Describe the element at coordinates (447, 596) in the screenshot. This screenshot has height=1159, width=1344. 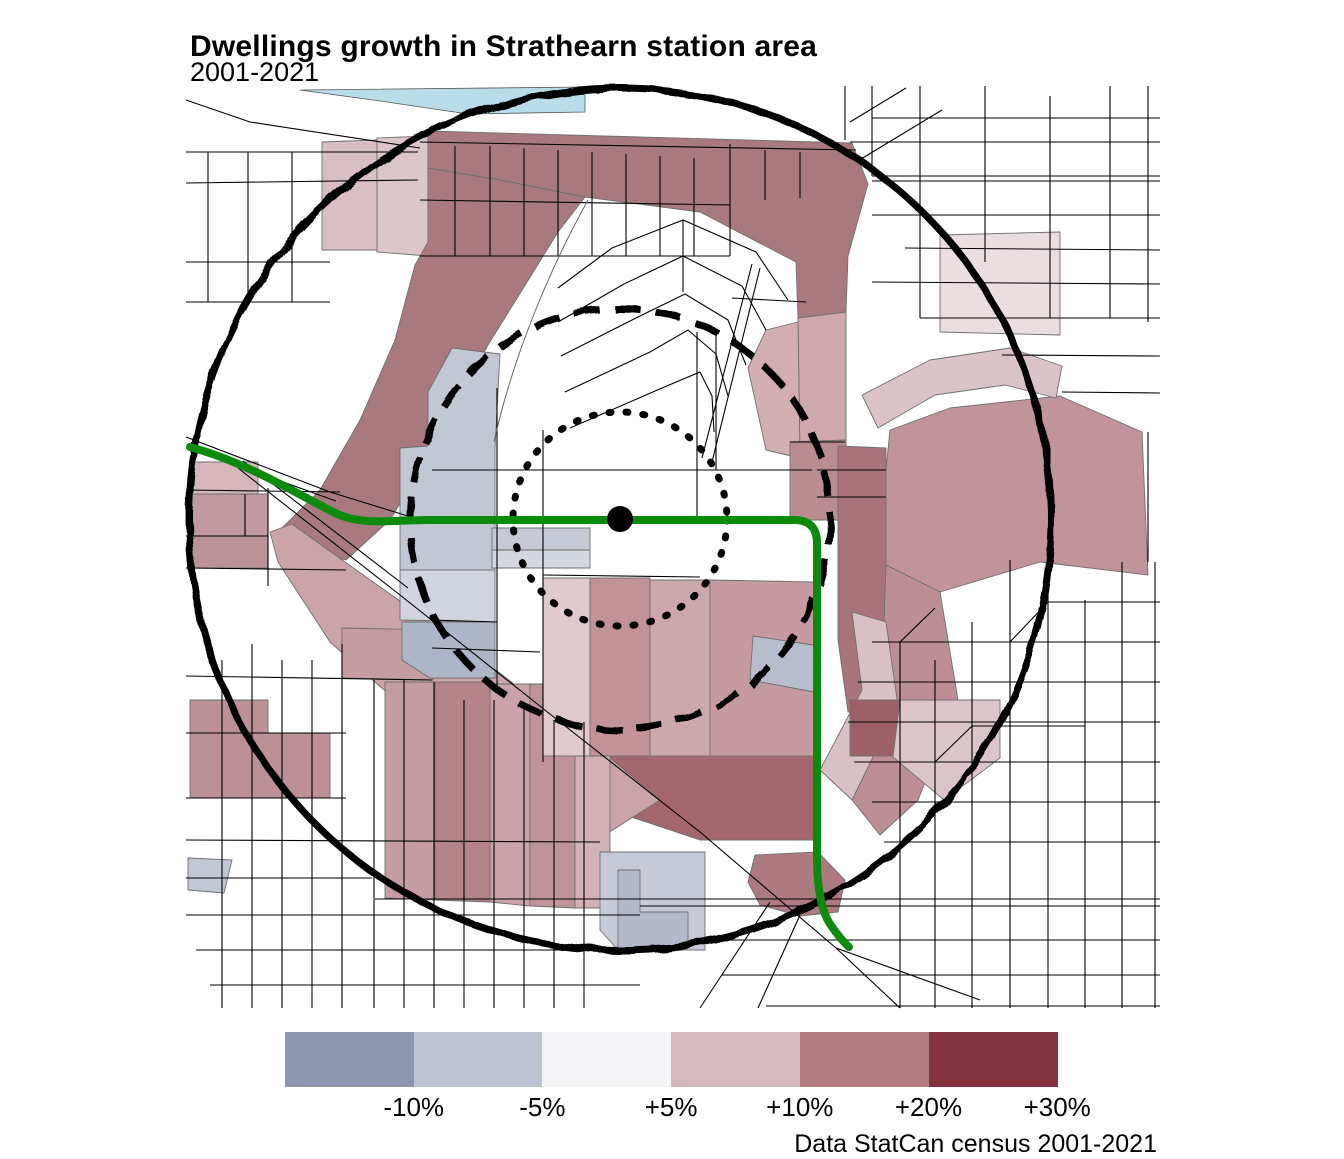
I see `region-blue-column-light` at that location.